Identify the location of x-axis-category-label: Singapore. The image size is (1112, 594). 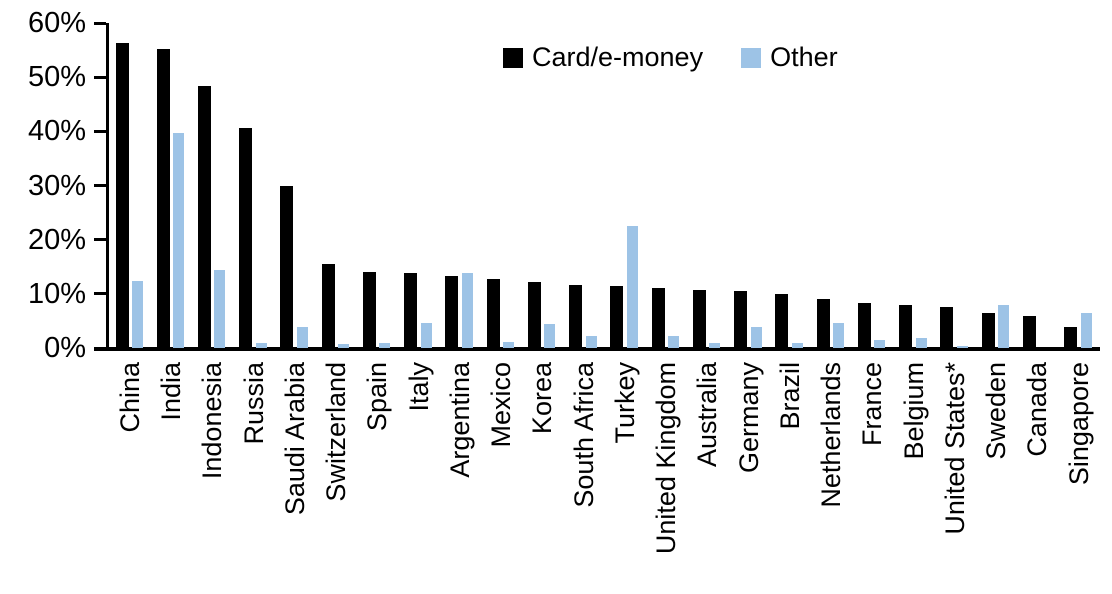
(1078, 424).